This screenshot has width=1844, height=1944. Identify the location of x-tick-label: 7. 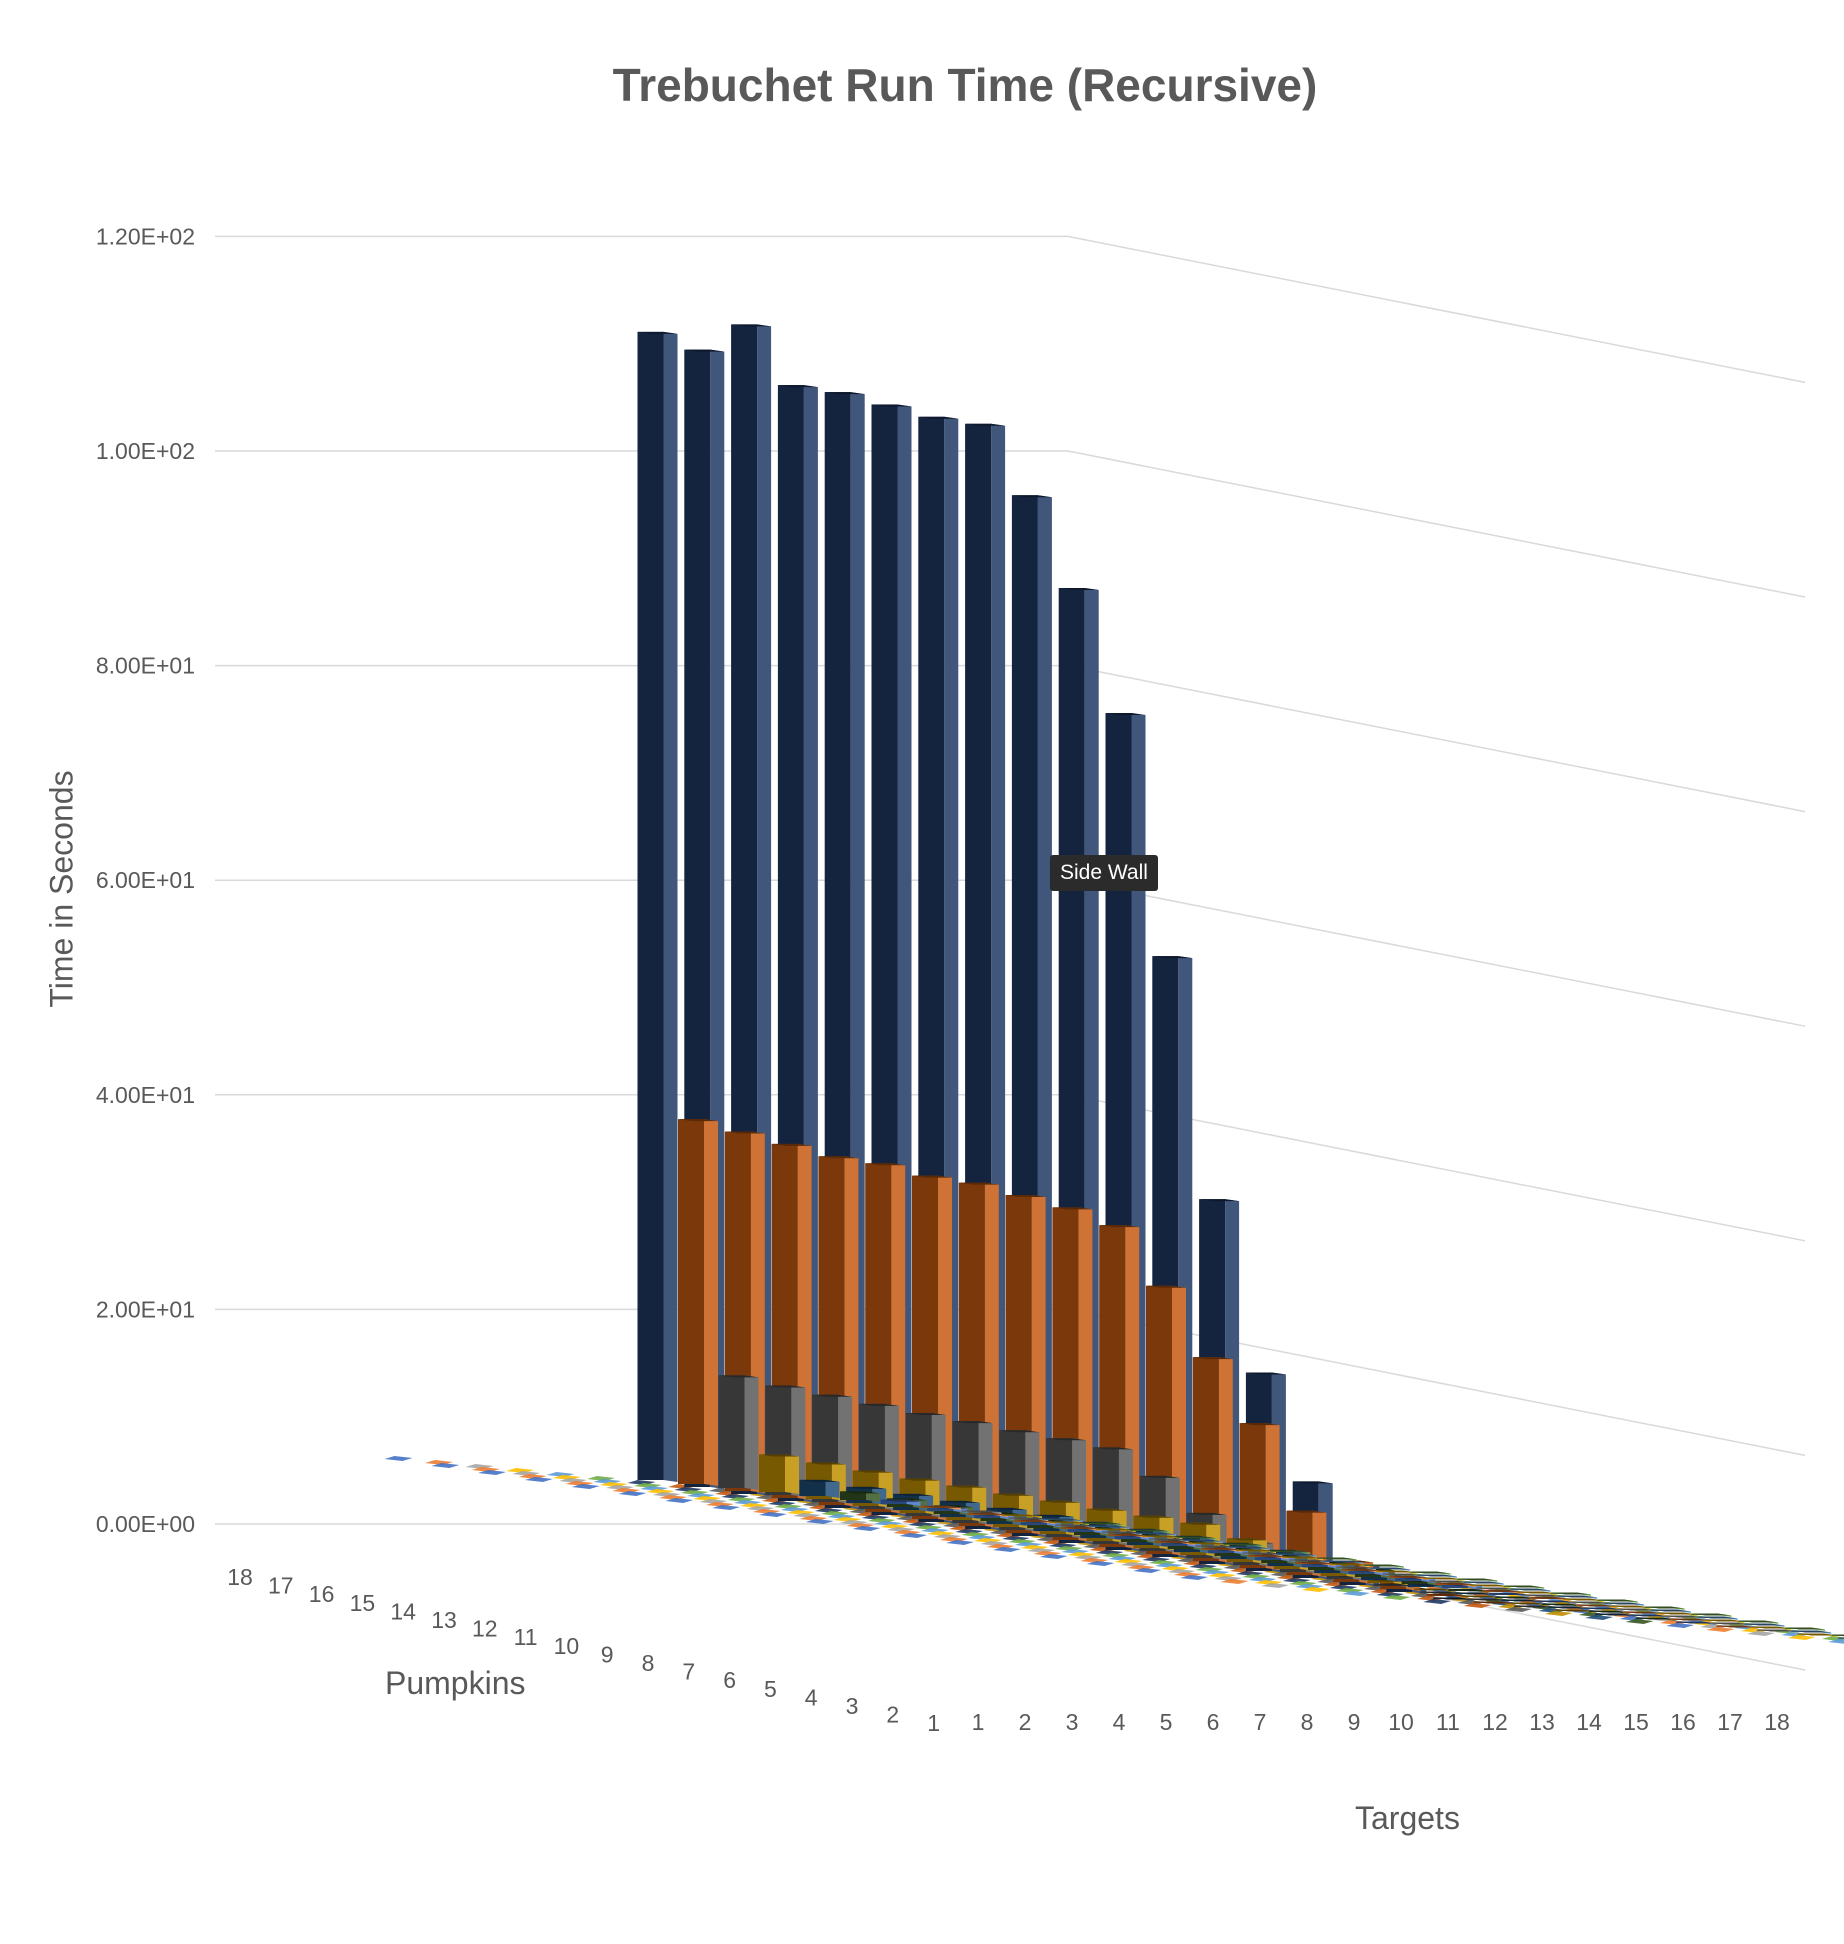
(1260, 1722).